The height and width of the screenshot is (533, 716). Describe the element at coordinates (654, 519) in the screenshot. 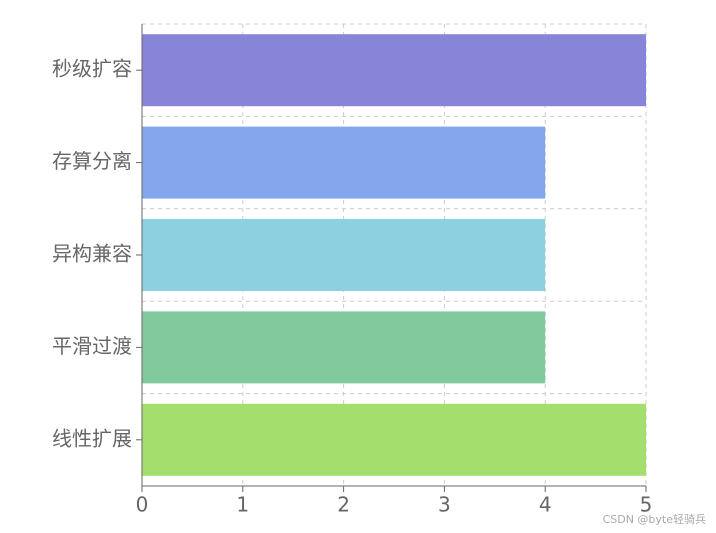

I see `watermark: CSDN @byte轻骑兵` at that location.